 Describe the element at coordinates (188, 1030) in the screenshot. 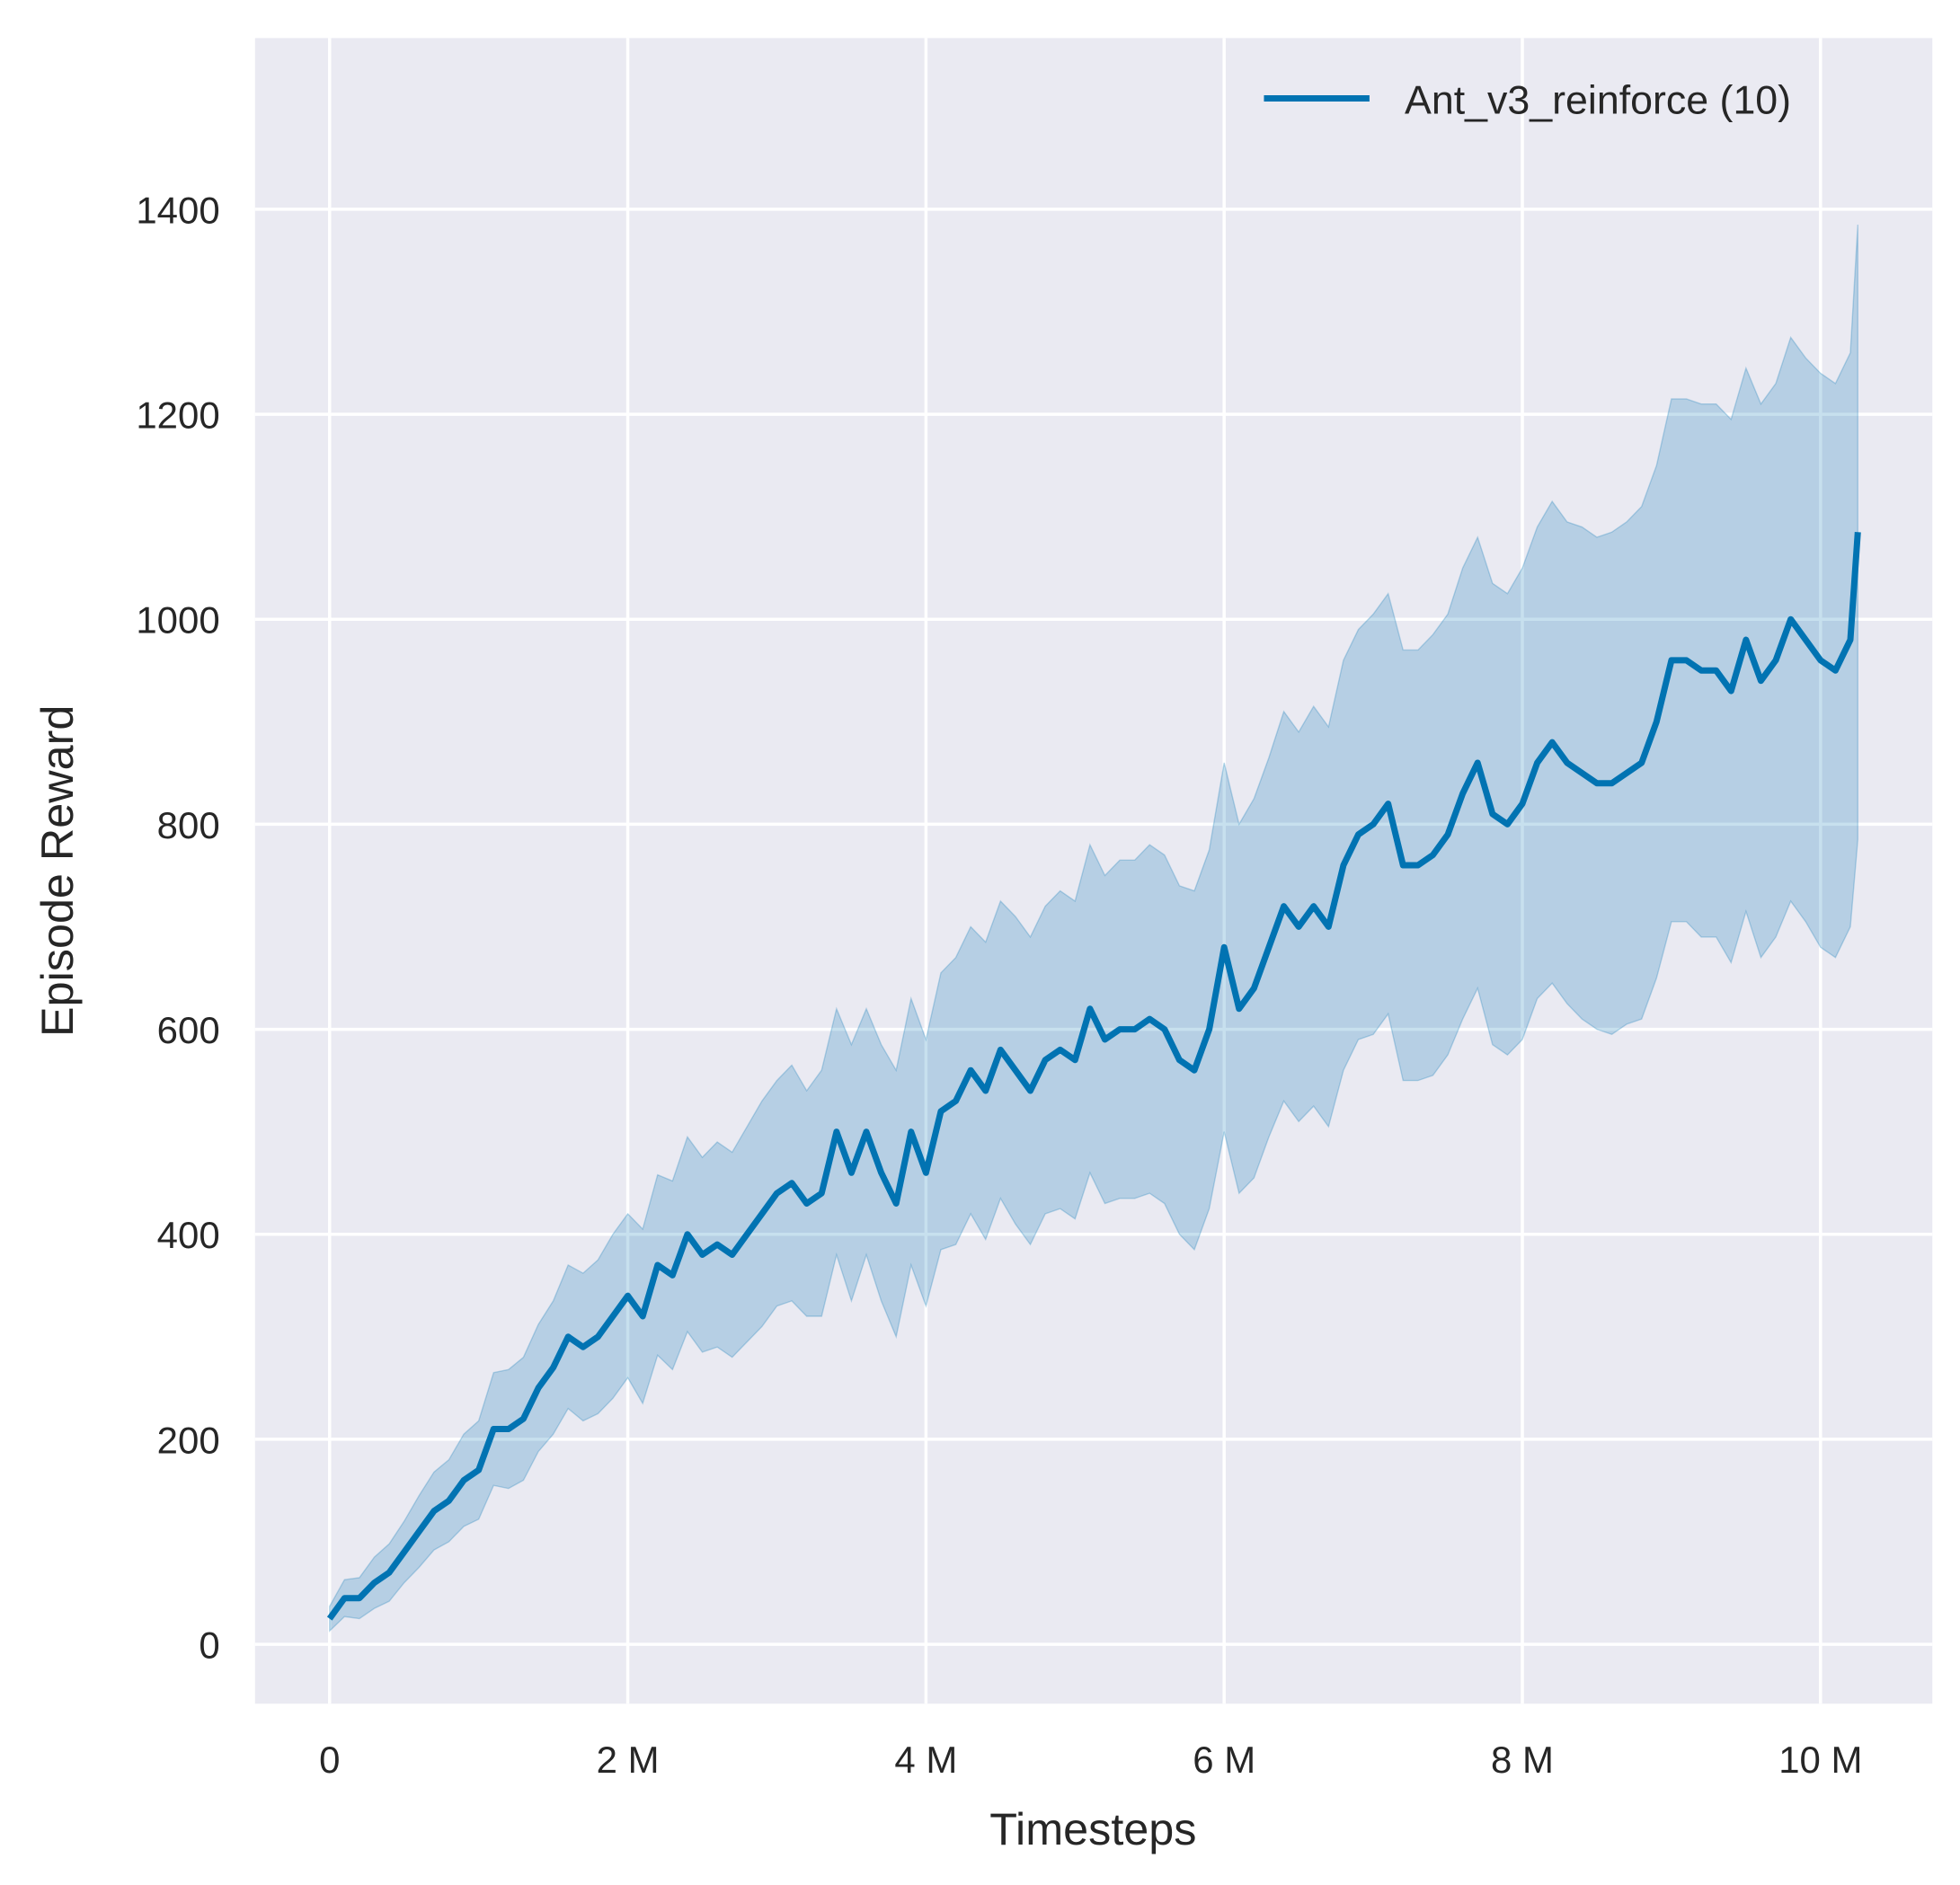

I see `y-tick-label: 600` at that location.